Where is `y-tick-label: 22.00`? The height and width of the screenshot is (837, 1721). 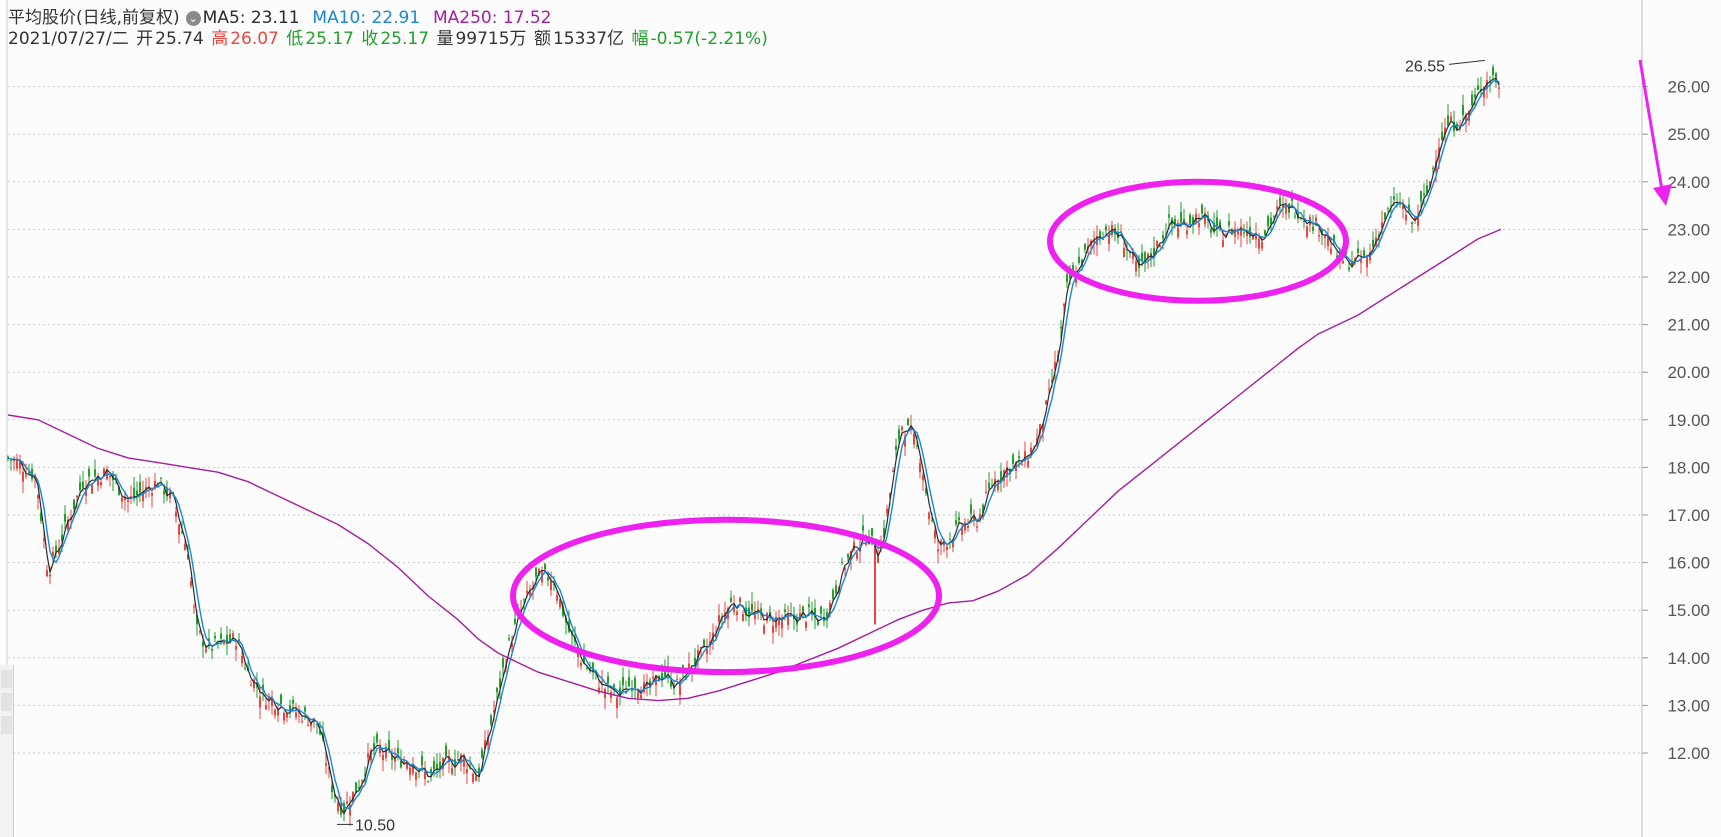
y-tick-label: 22.00 is located at coordinates (1688, 277).